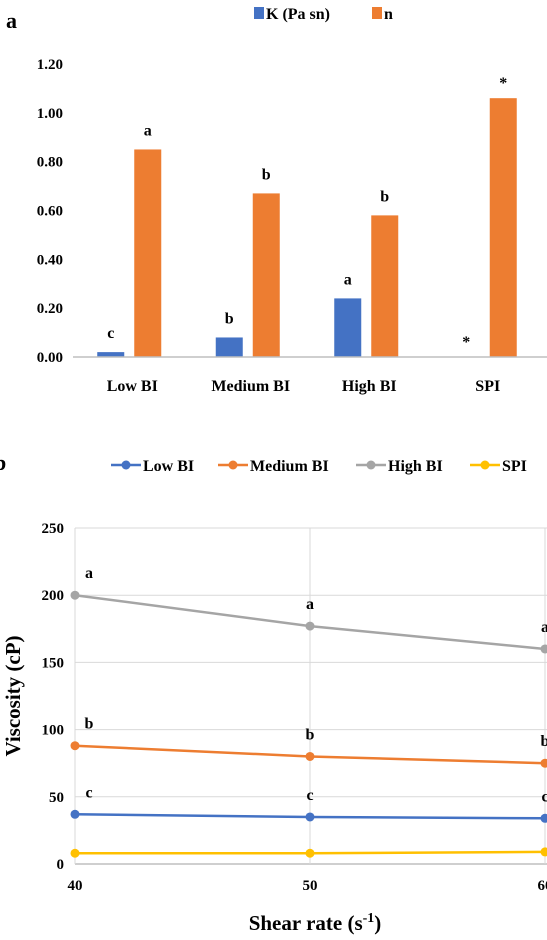 This screenshot has width=547, height=940. What do you see at coordinates (53, 697) in the screenshot?
I see `line-y-ticks: 0 50 100 150 200 250` at bounding box center [53, 697].